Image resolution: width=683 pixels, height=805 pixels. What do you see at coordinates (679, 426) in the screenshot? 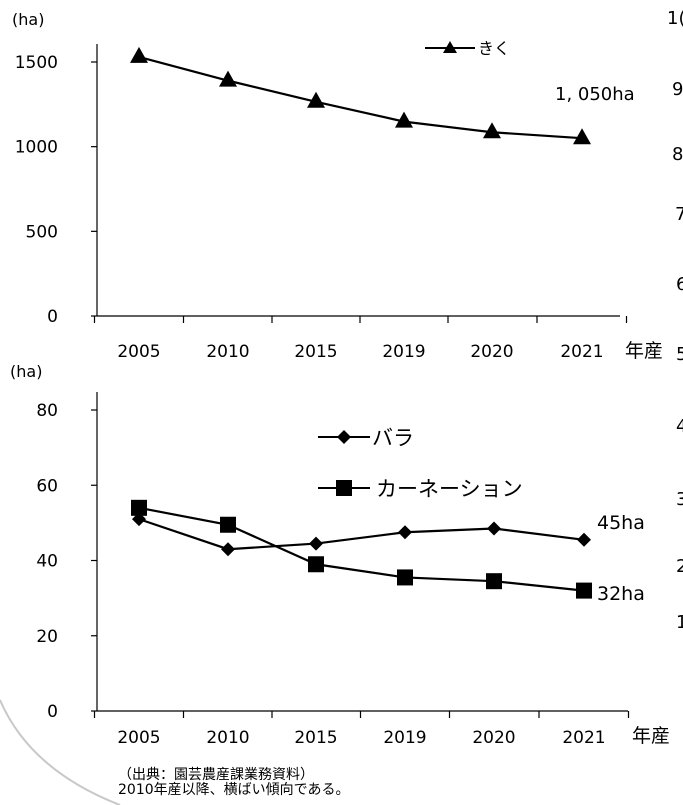
I see `cutoff-glyph: 4` at bounding box center [679, 426].